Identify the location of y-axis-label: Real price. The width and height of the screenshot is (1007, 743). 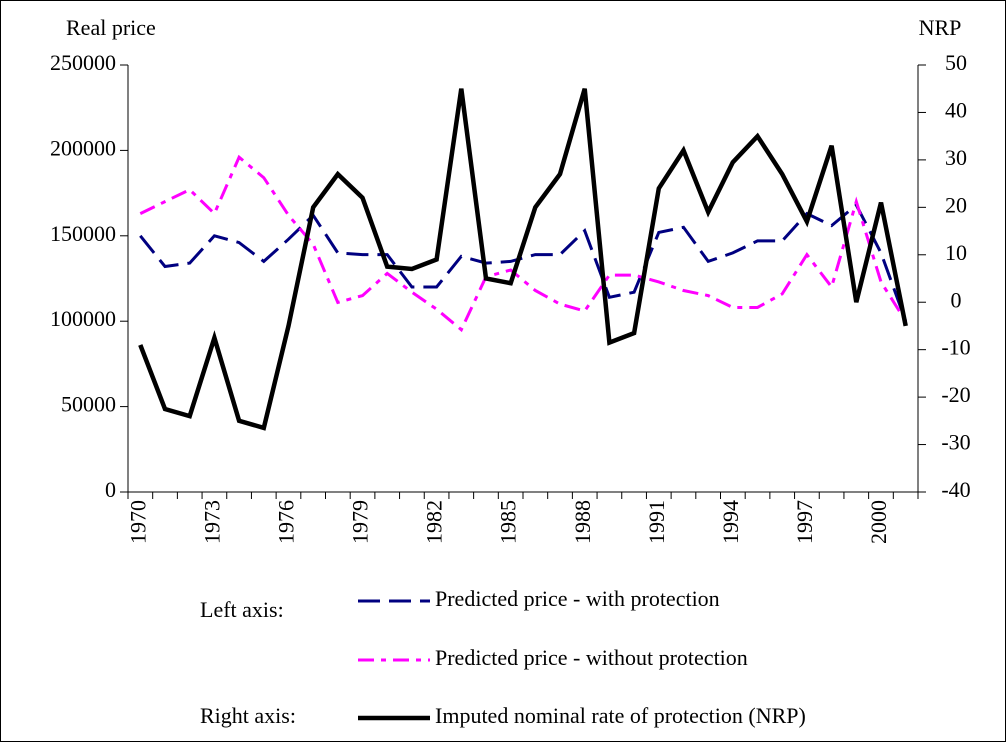
(111, 27).